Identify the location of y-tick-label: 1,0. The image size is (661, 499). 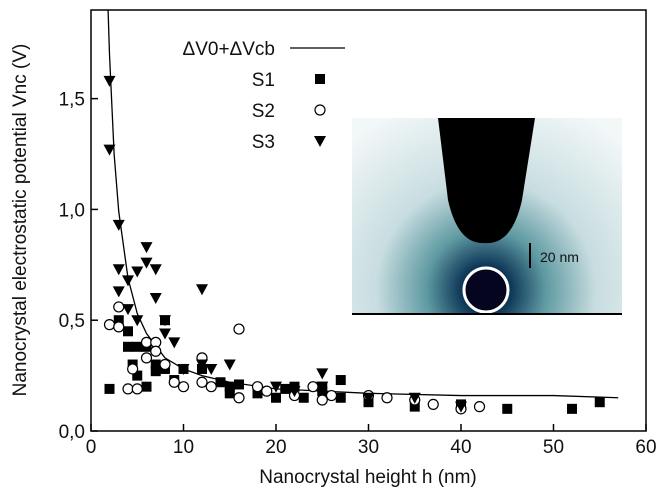
(72, 210).